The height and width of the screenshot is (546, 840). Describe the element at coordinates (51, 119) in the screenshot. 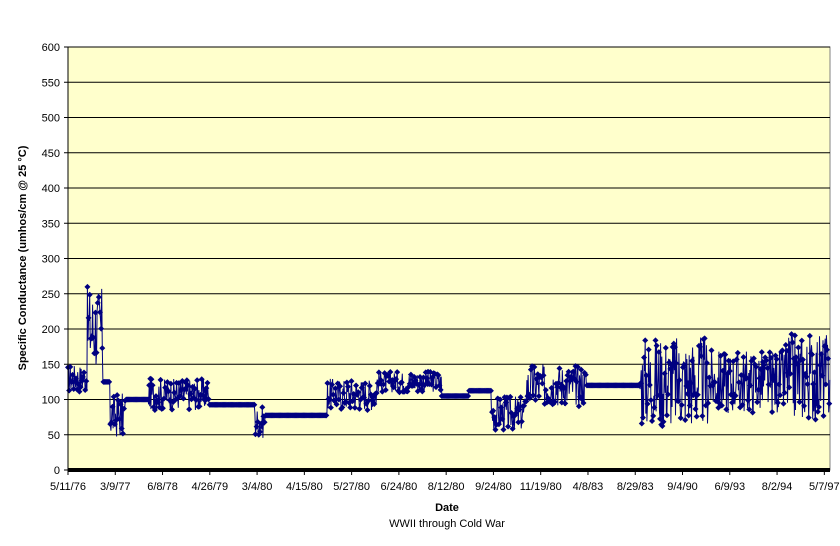

I see `y-tick-label: 500` at that location.